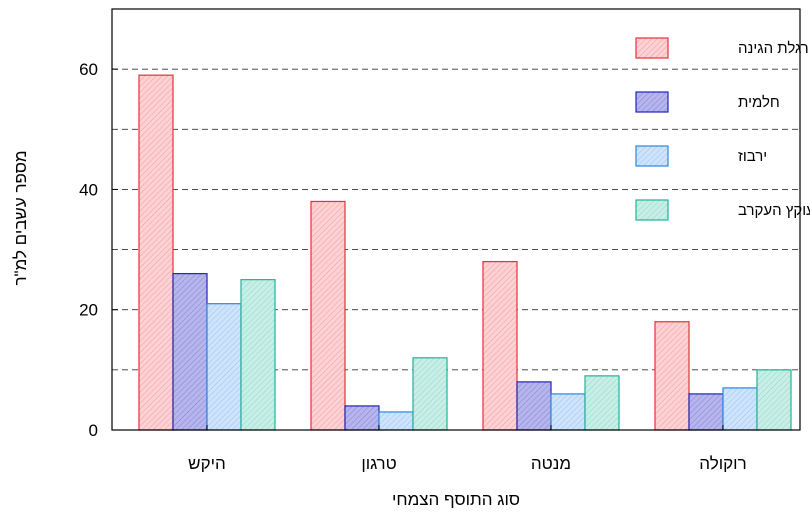  I want to click on x-tick-label: רוקולה, so click(722, 463).